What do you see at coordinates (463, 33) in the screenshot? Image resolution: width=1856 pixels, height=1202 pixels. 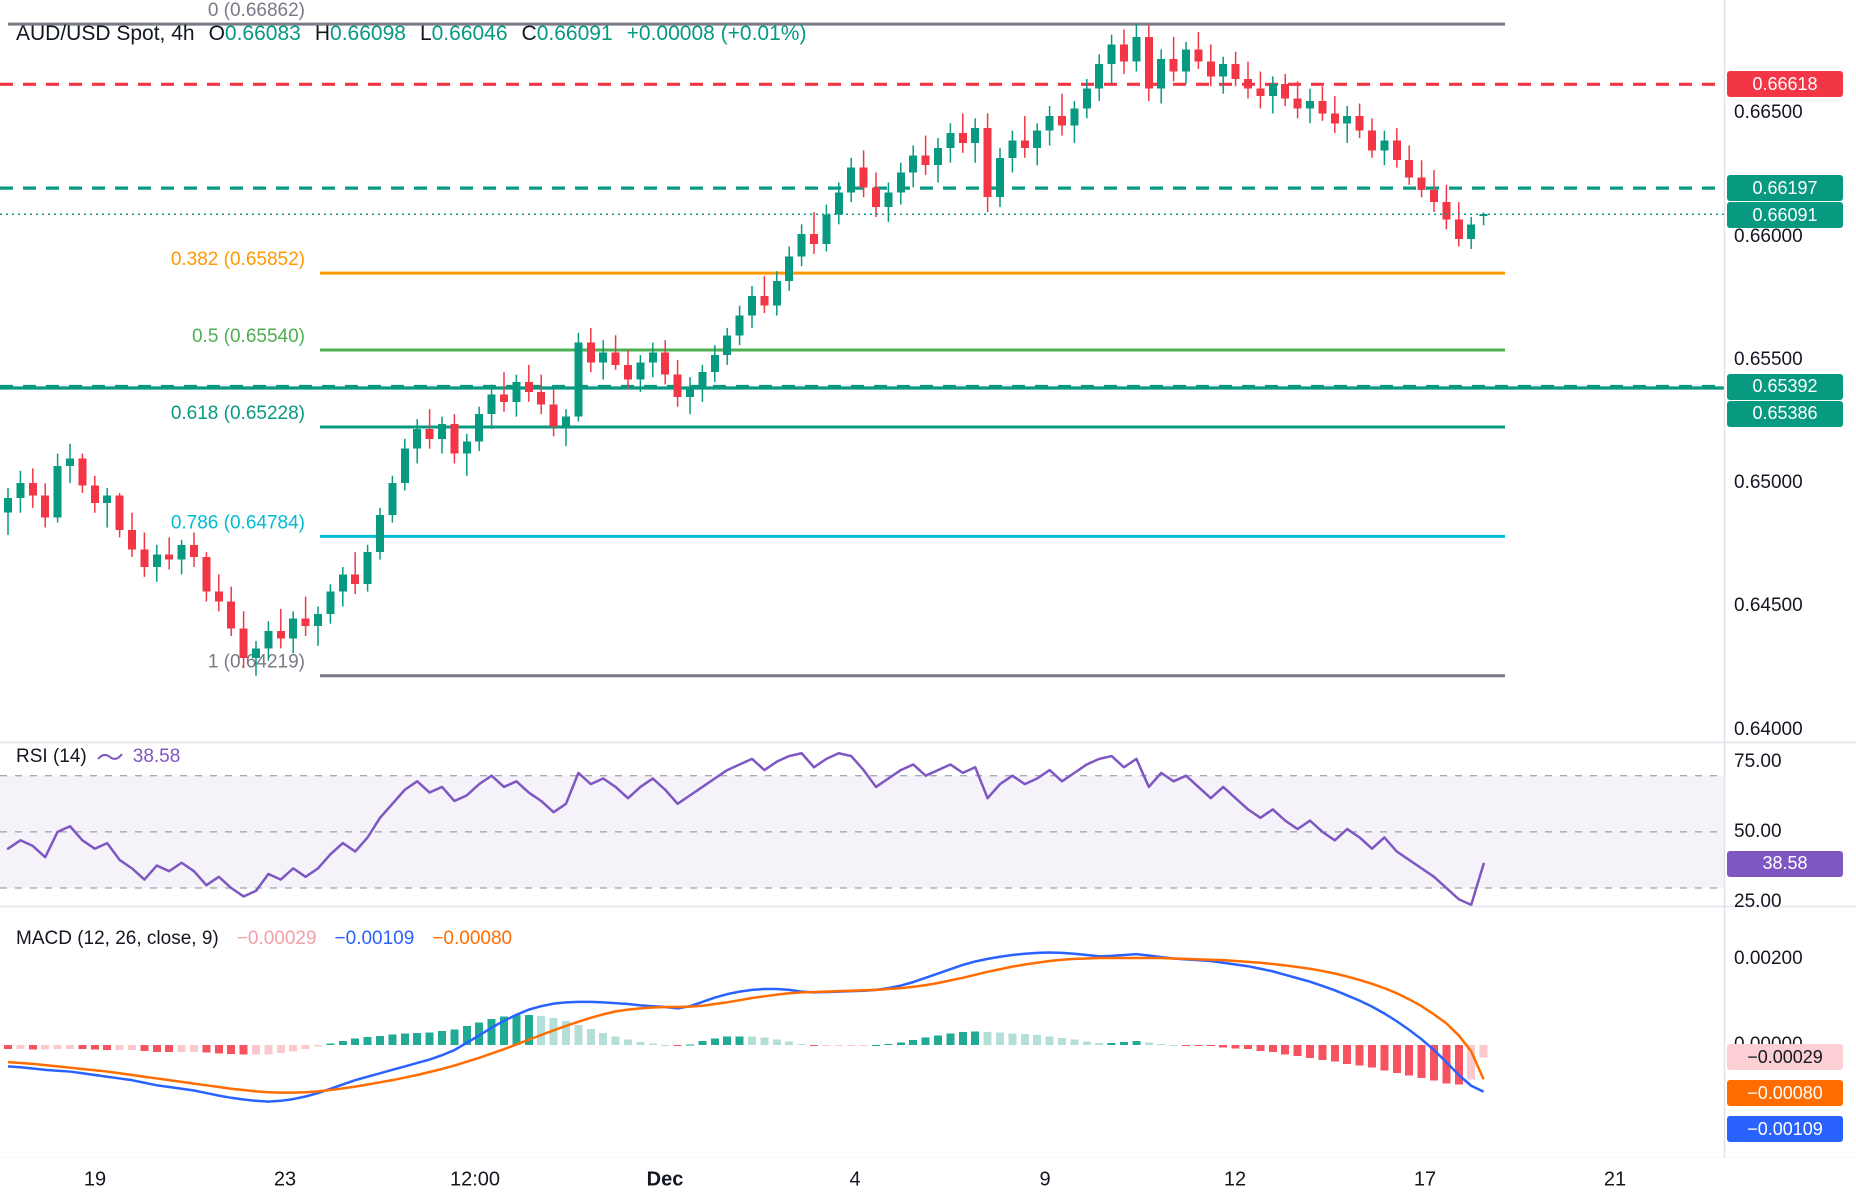 I see `ohlc-low: L 0.66046` at bounding box center [463, 33].